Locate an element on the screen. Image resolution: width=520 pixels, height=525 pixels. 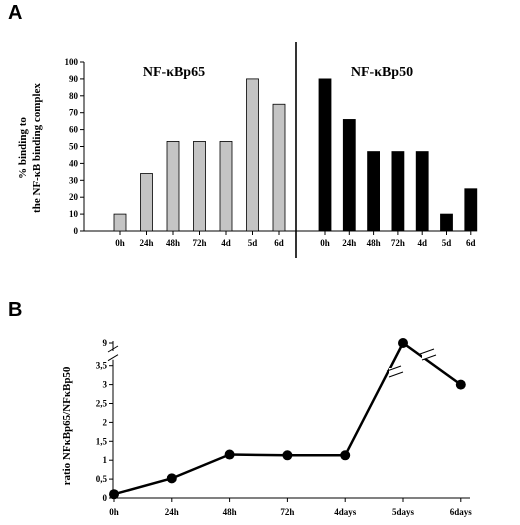
panel-b-letter: B is located at coordinates (15, 310).